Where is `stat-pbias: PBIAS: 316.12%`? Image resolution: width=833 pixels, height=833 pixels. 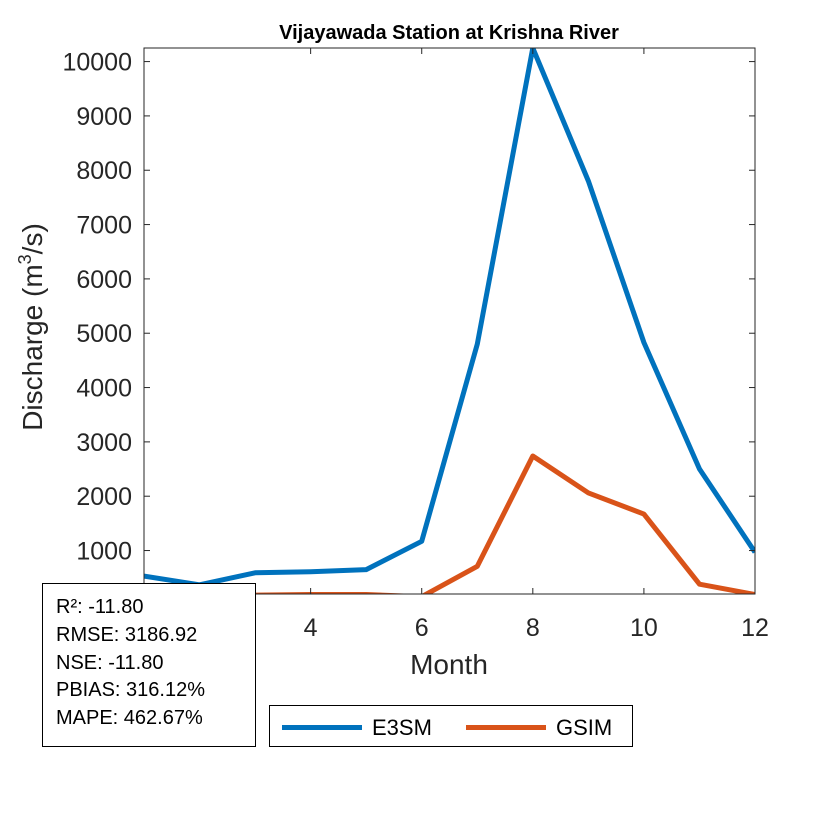
stat-pbias: PBIAS: 316.12% is located at coordinates (130, 690).